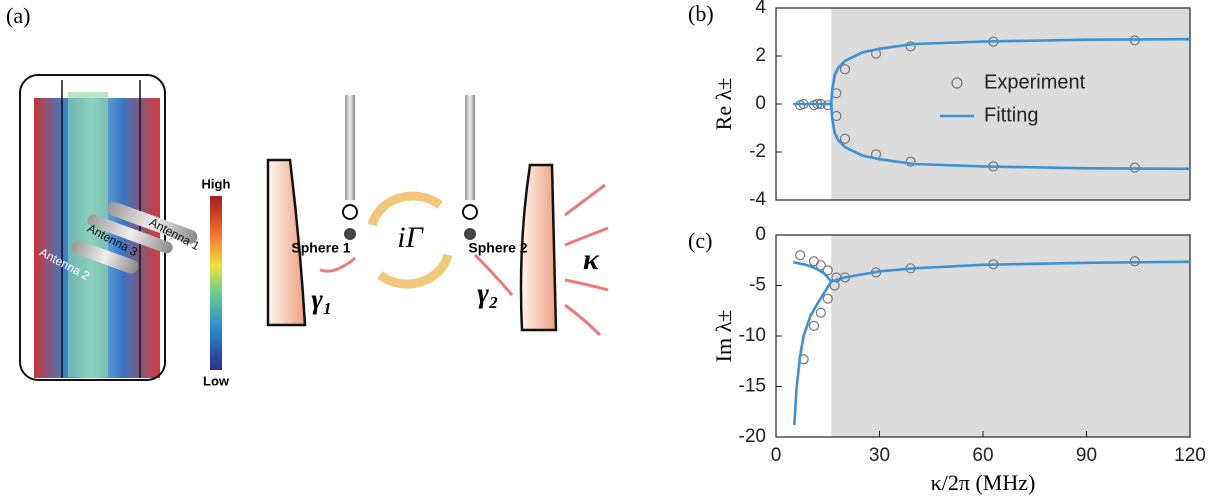 The width and height of the screenshot is (1227, 504). Describe the element at coordinates (723, 336) in the screenshot. I see `y-axis-label: Im λ±` at that location.